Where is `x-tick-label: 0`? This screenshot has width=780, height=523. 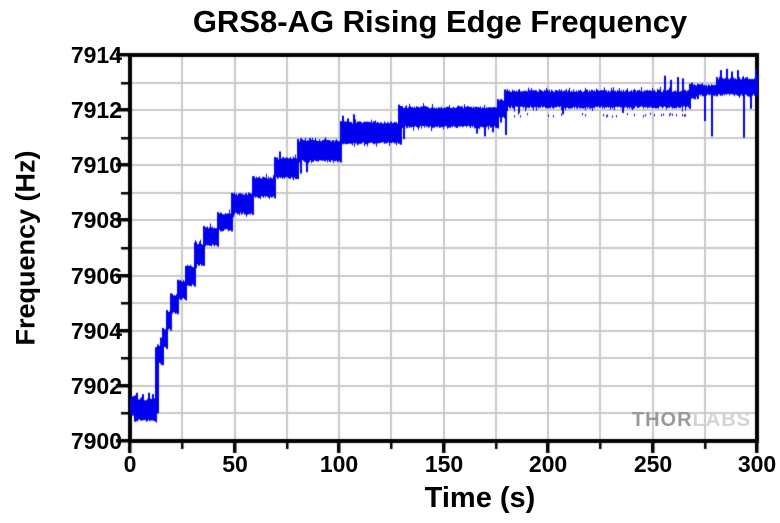 x-tick-label: 0 is located at coordinates (130, 464).